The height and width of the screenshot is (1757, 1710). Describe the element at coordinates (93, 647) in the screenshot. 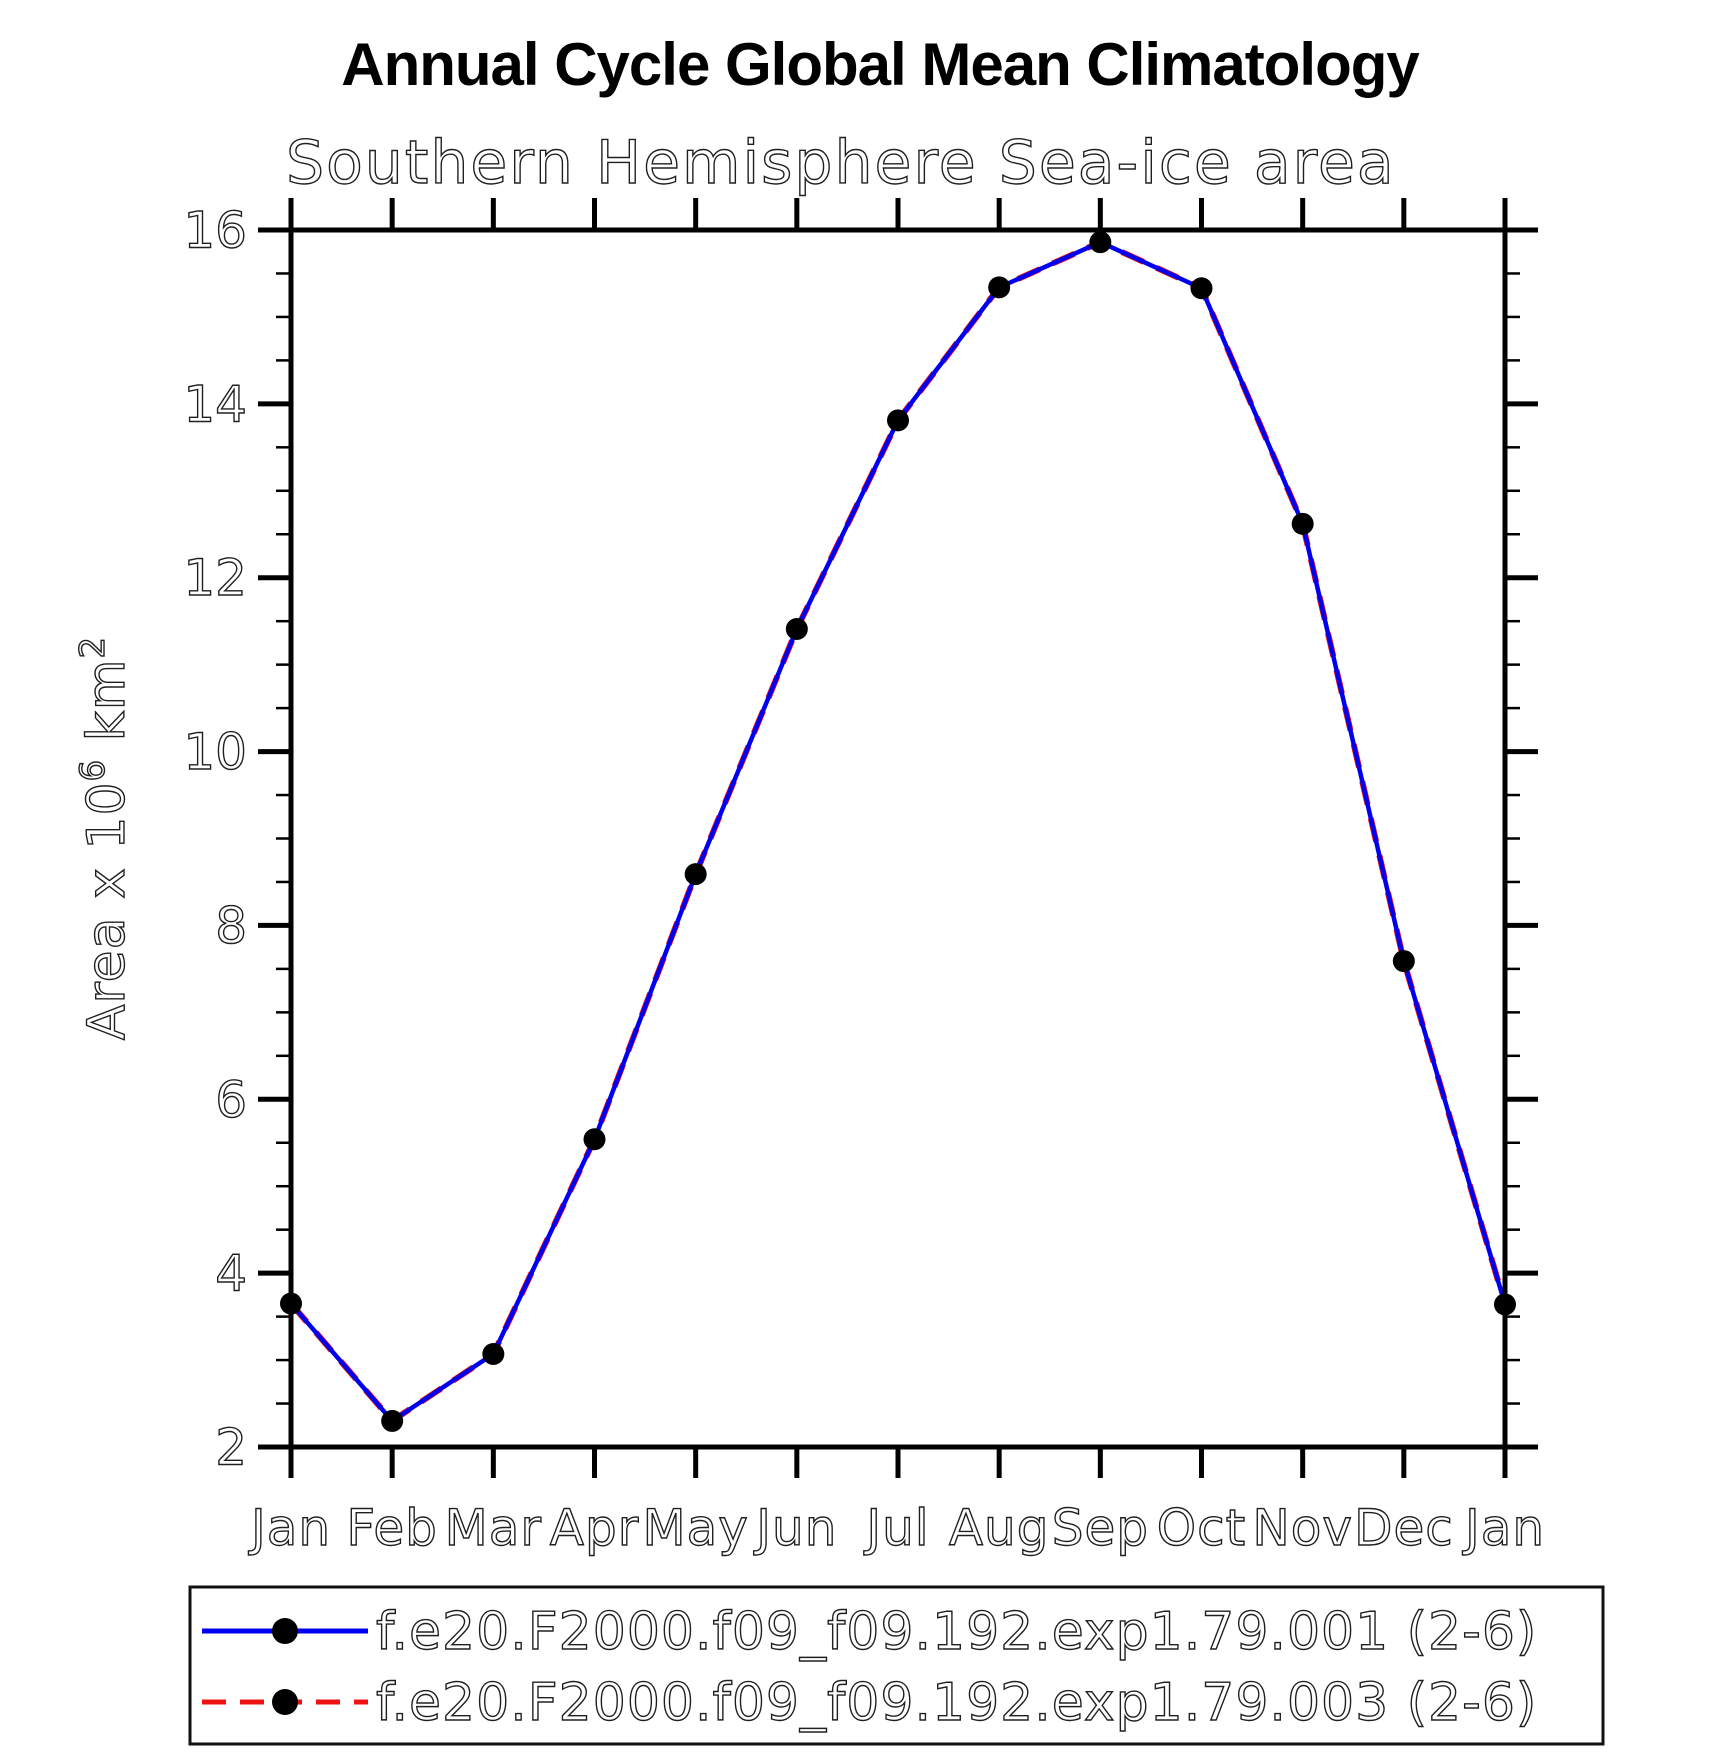

I see `y-axis-label-superscript-2: 2` at that location.